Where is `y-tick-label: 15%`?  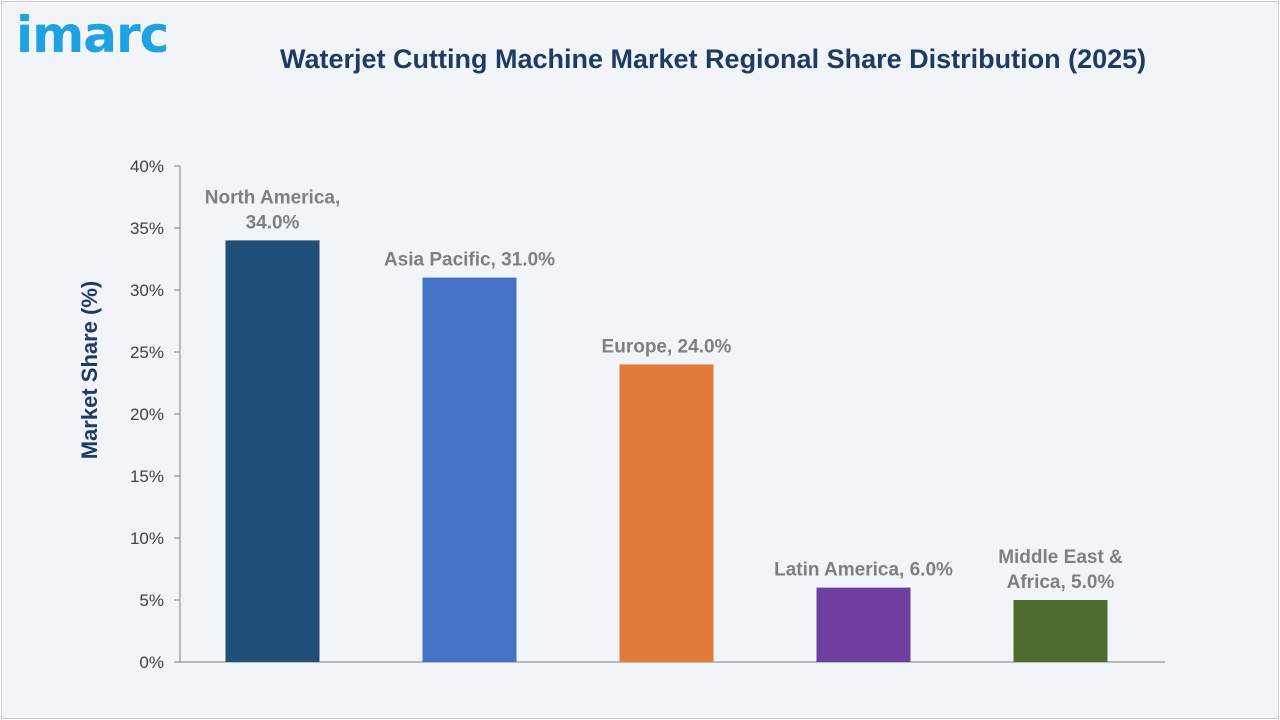
y-tick-label: 15% is located at coordinates (147, 476).